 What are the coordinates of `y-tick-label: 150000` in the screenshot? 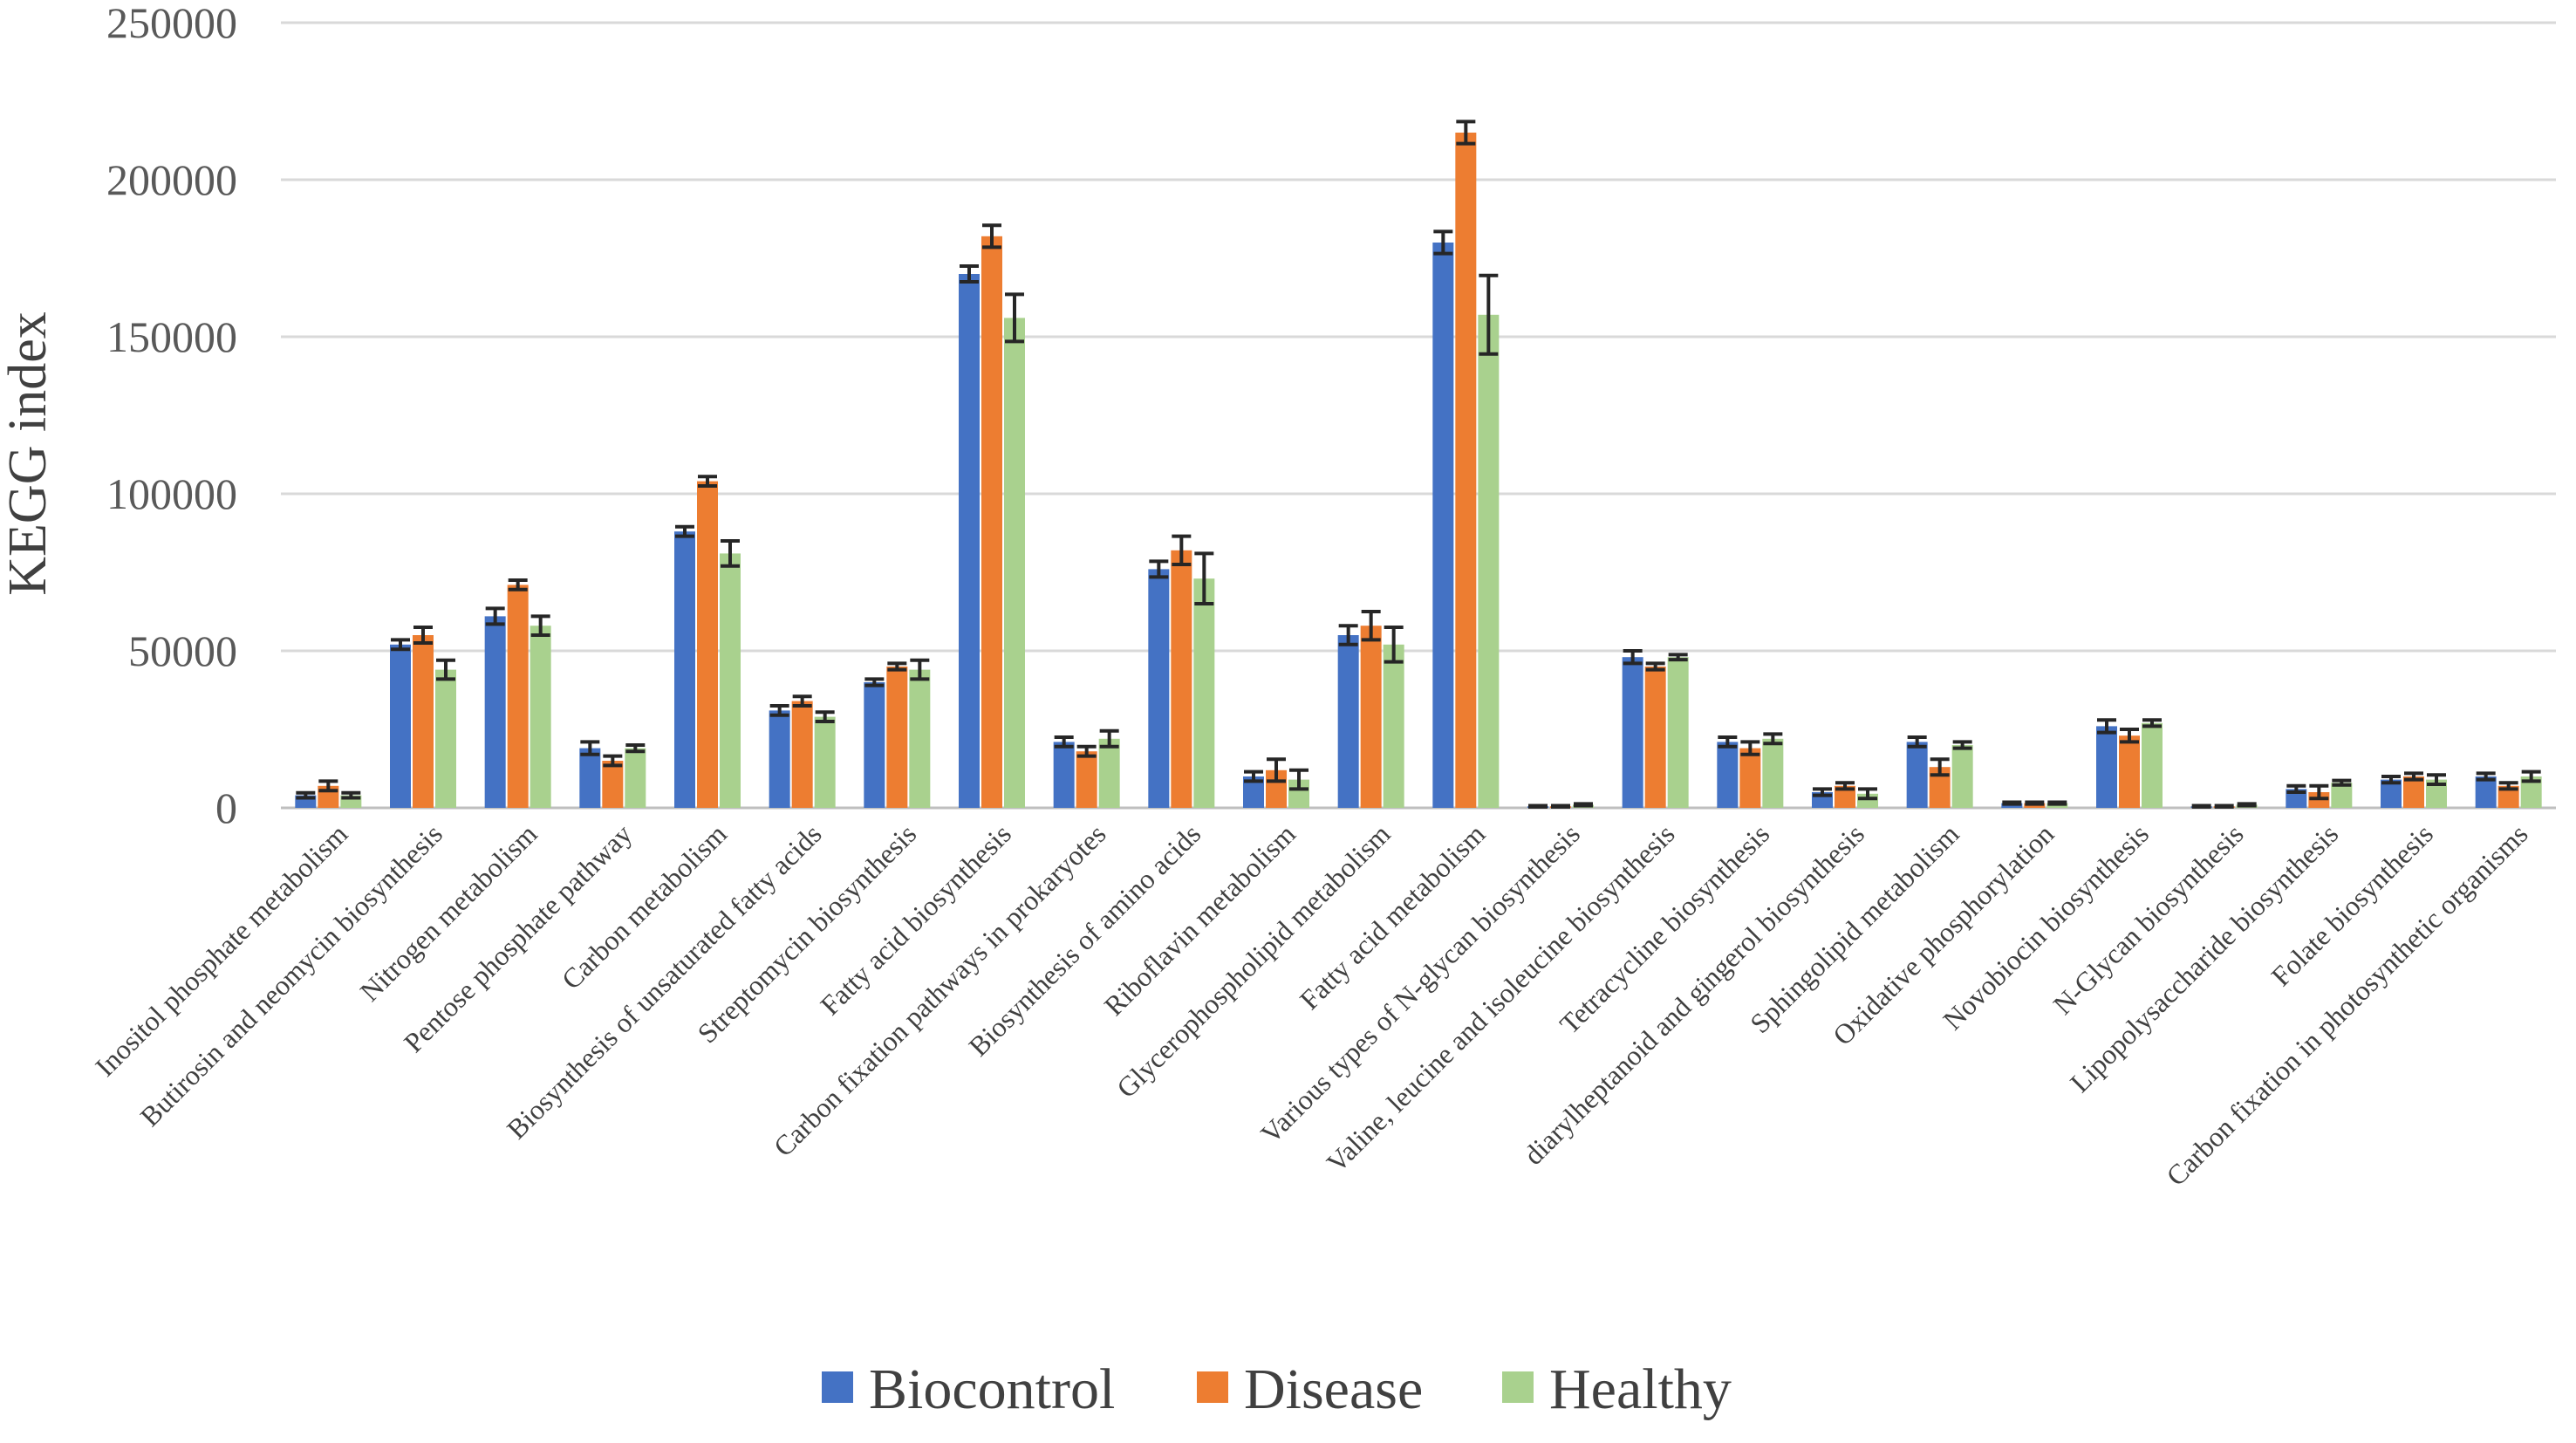 It's located at (171, 336).